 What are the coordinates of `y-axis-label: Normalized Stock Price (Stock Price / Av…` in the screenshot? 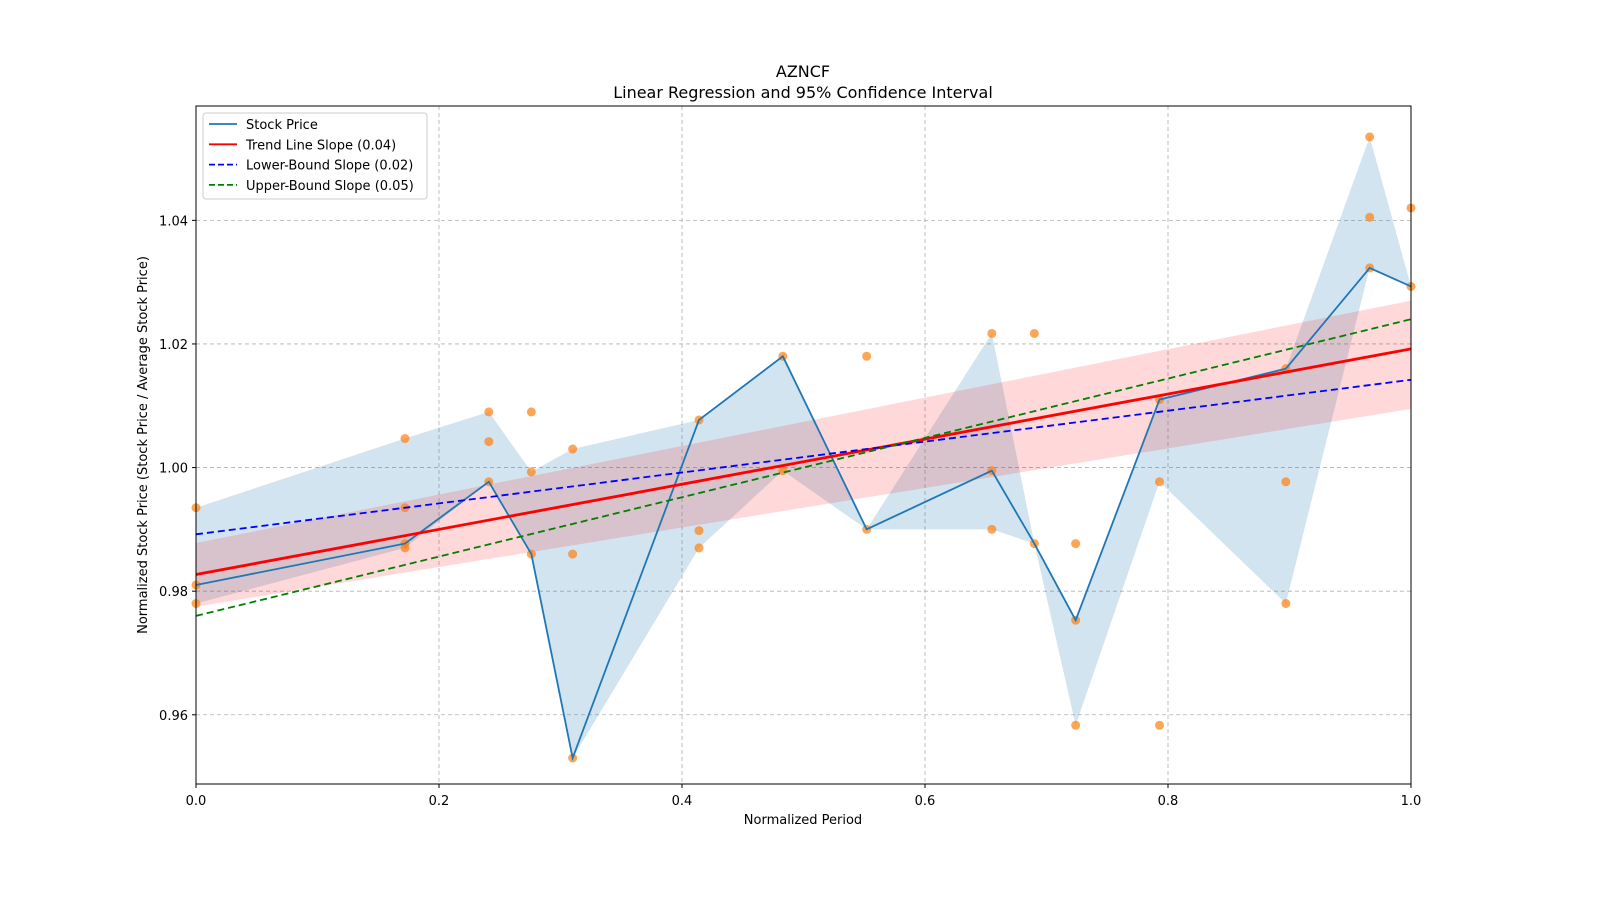 It's located at (143, 445).